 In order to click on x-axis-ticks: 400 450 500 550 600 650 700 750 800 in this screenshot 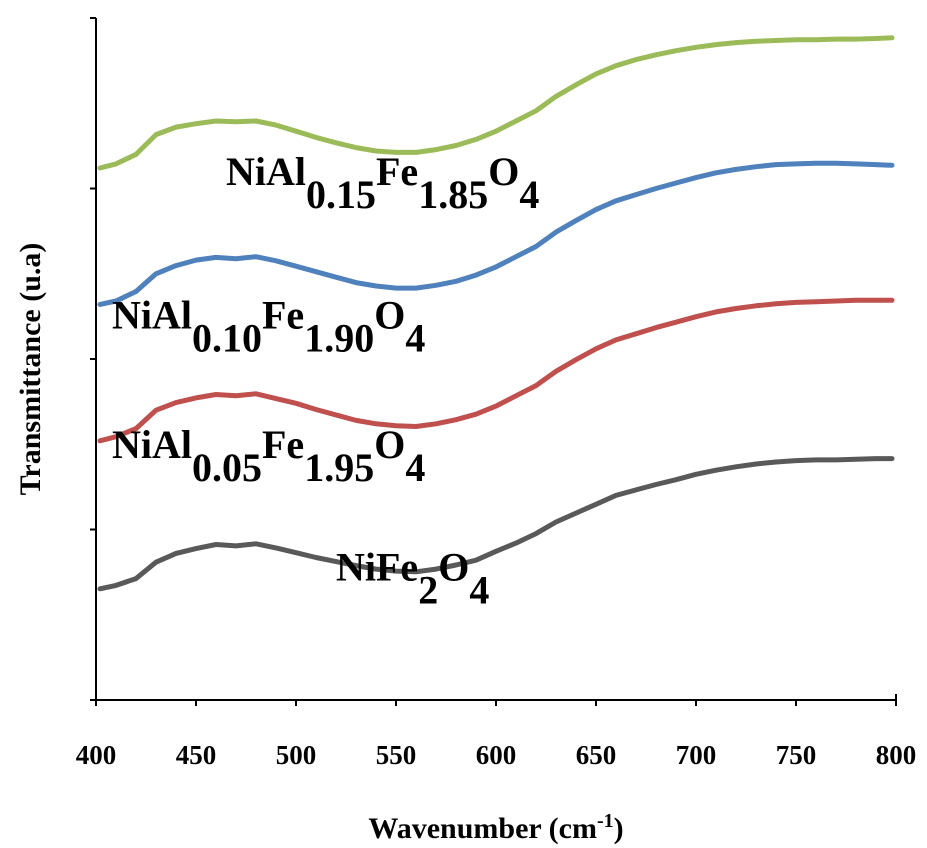, I will do `click(496, 735)`.